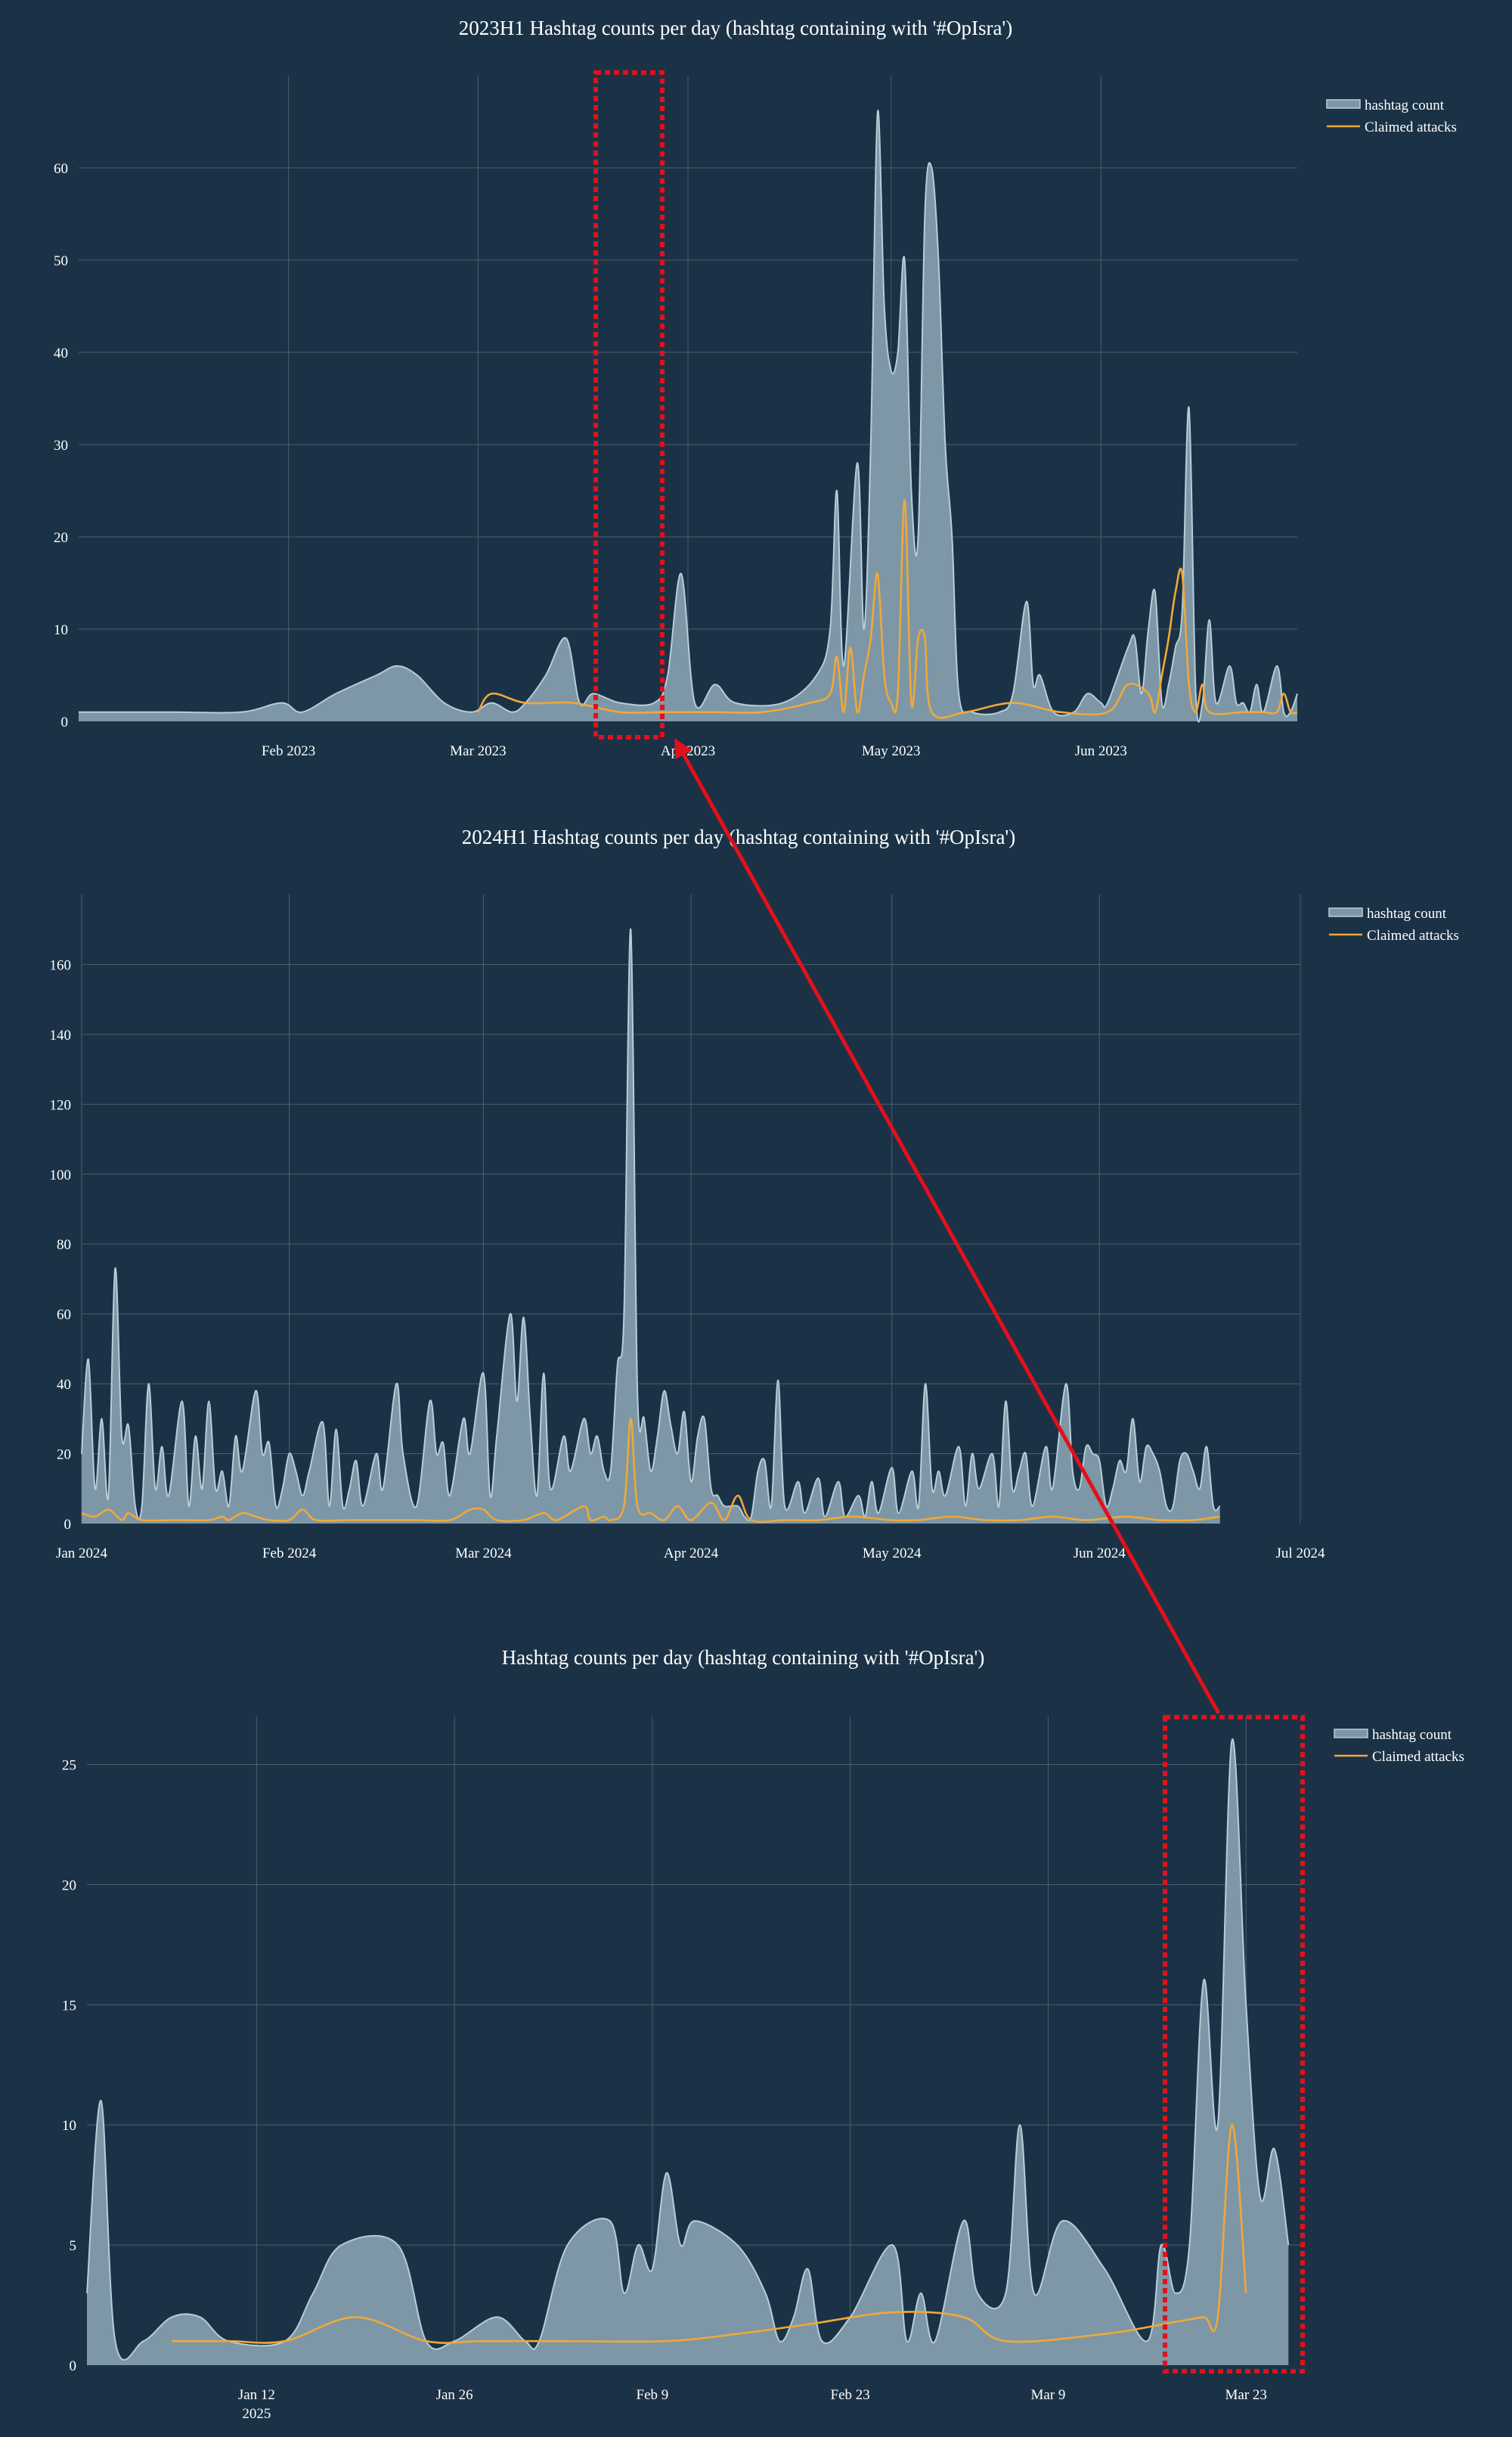 The width and height of the screenshot is (1512, 2437). I want to click on x-tick-label: Jan 26, so click(455, 2395).